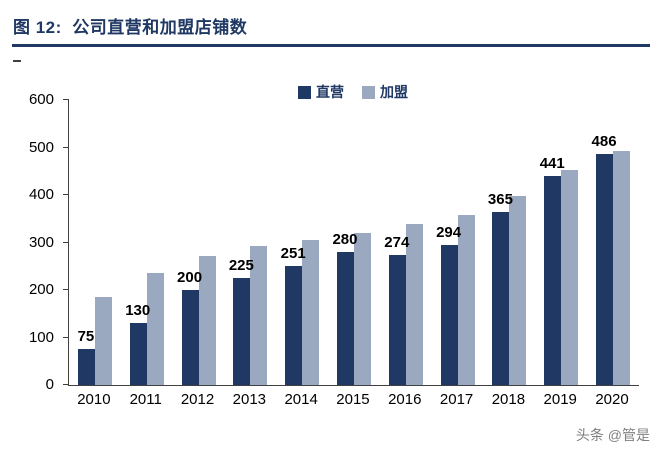 Image resolution: width=662 pixels, height=451 pixels. I want to click on bar-value-label: 251, so click(293, 253).